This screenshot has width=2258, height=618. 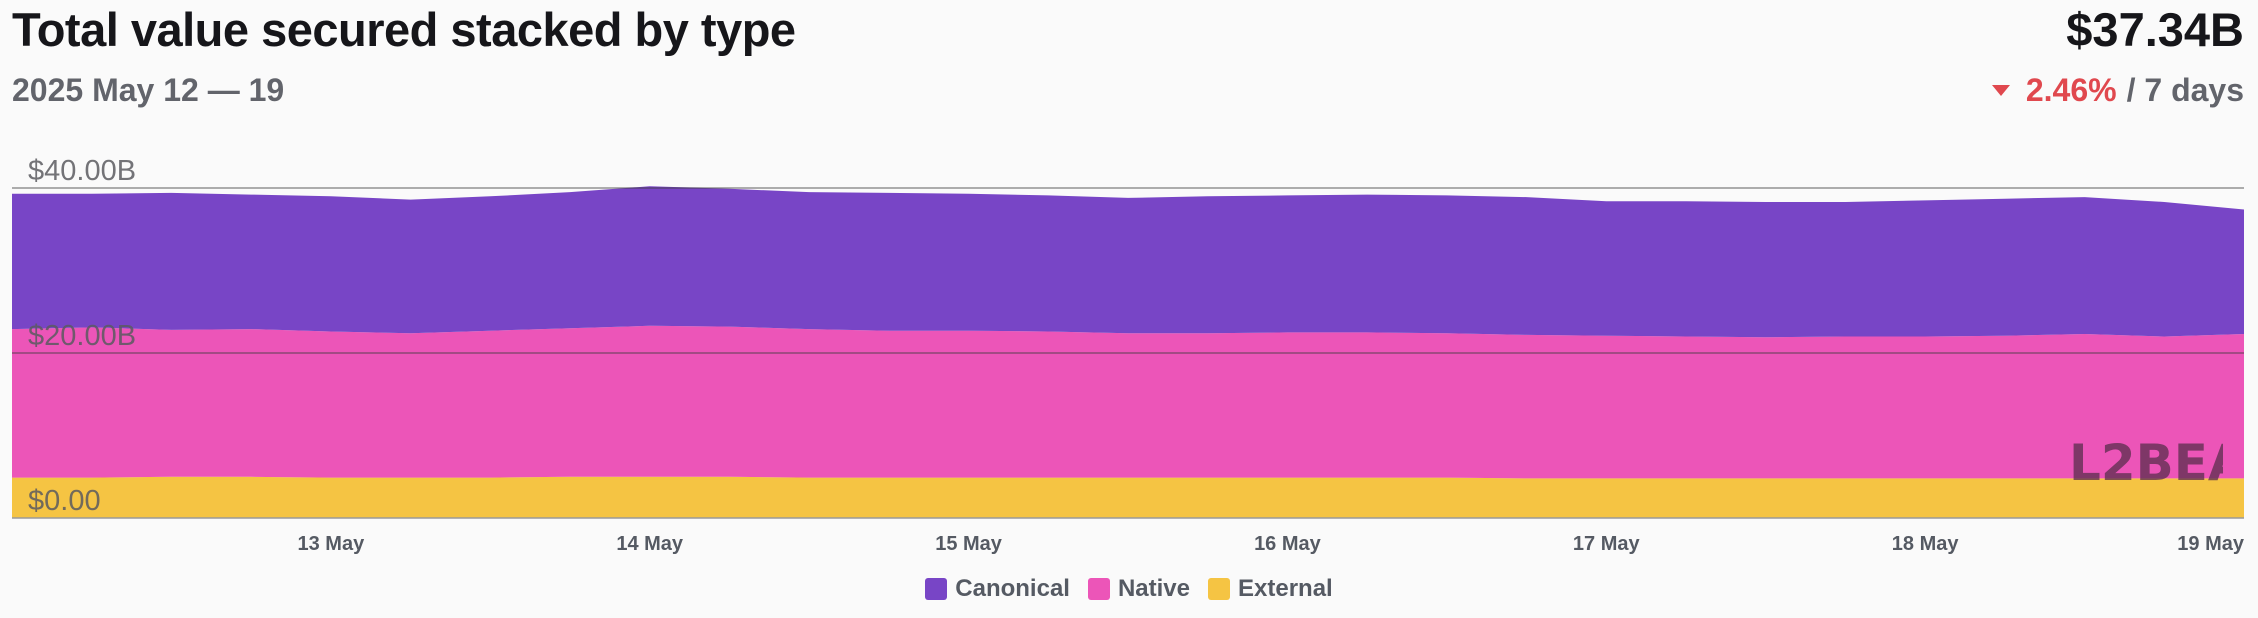 What do you see at coordinates (82, 336) in the screenshot?
I see `y-tick-label-1: $20.00B` at bounding box center [82, 336].